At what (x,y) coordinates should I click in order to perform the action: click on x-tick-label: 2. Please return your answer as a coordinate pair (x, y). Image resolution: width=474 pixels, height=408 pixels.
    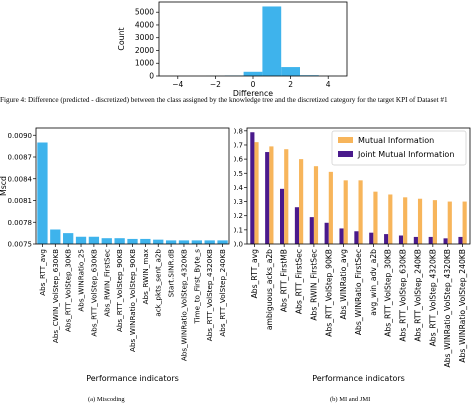
    Looking at the image, I should click on (290, 84).